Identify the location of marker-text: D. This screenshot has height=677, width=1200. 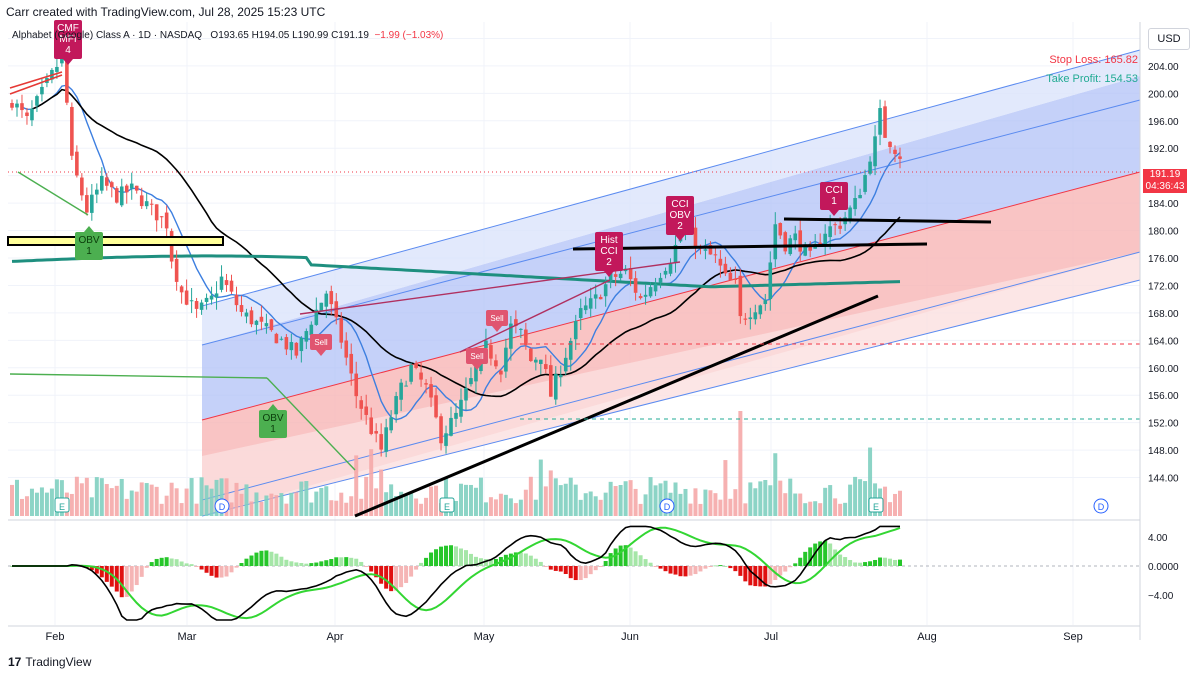
(222, 507).